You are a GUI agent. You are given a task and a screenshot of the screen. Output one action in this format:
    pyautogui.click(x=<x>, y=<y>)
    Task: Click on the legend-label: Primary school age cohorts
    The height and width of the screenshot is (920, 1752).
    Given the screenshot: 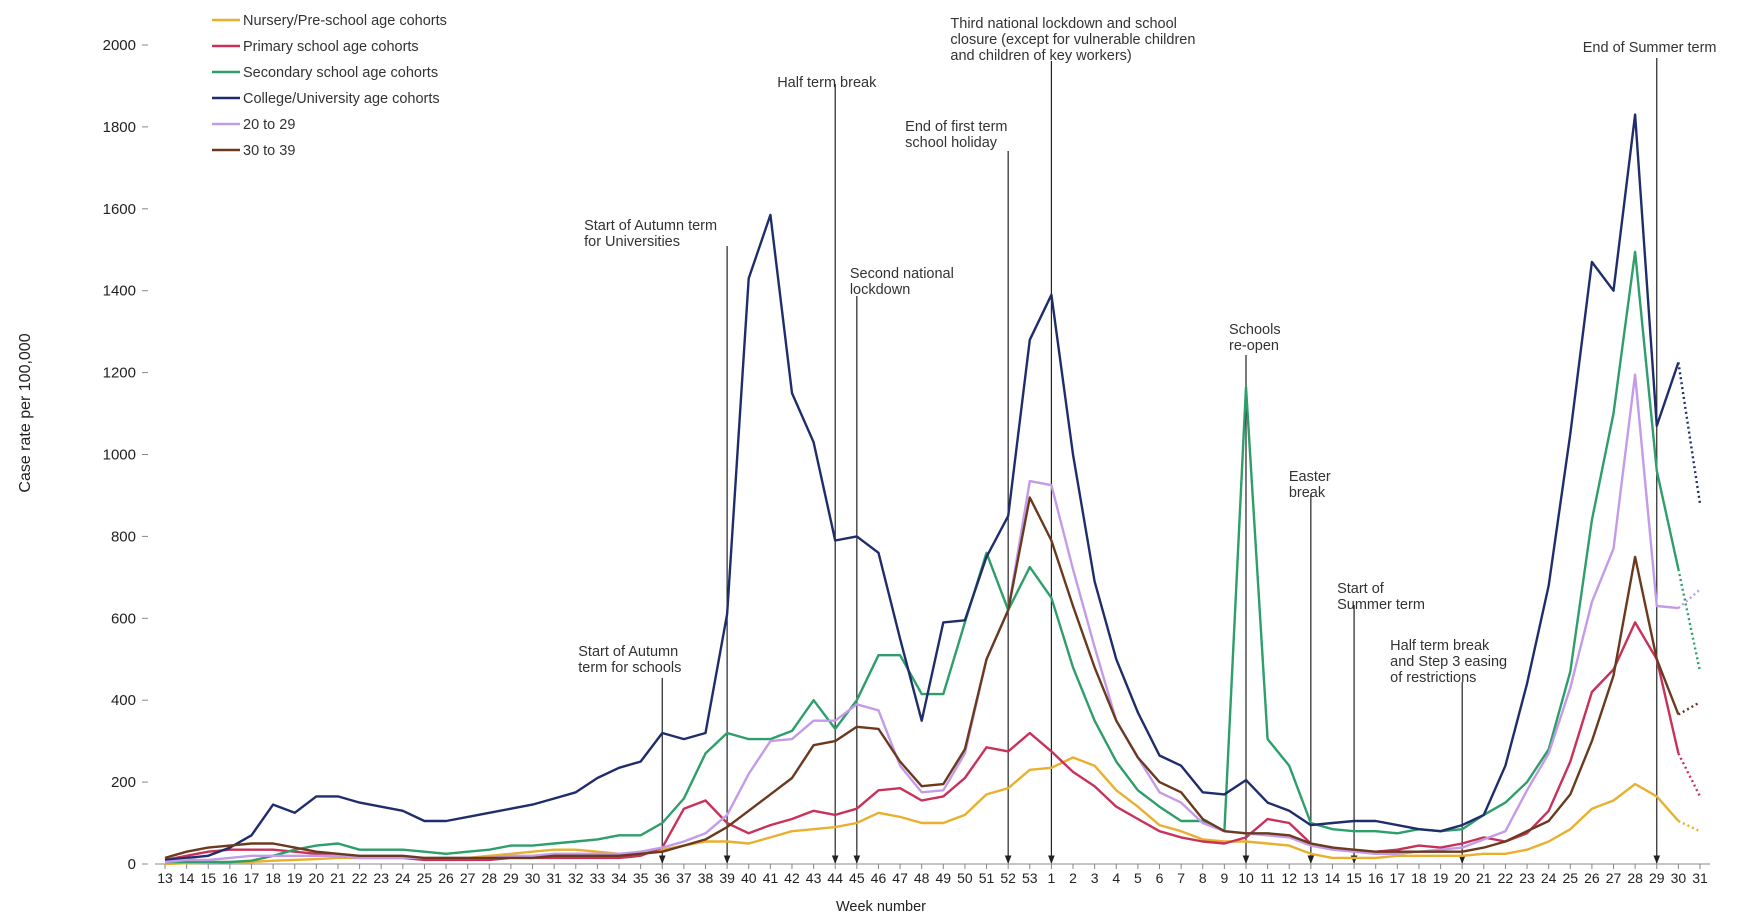 What is the action you would take?
    pyautogui.click(x=331, y=47)
    